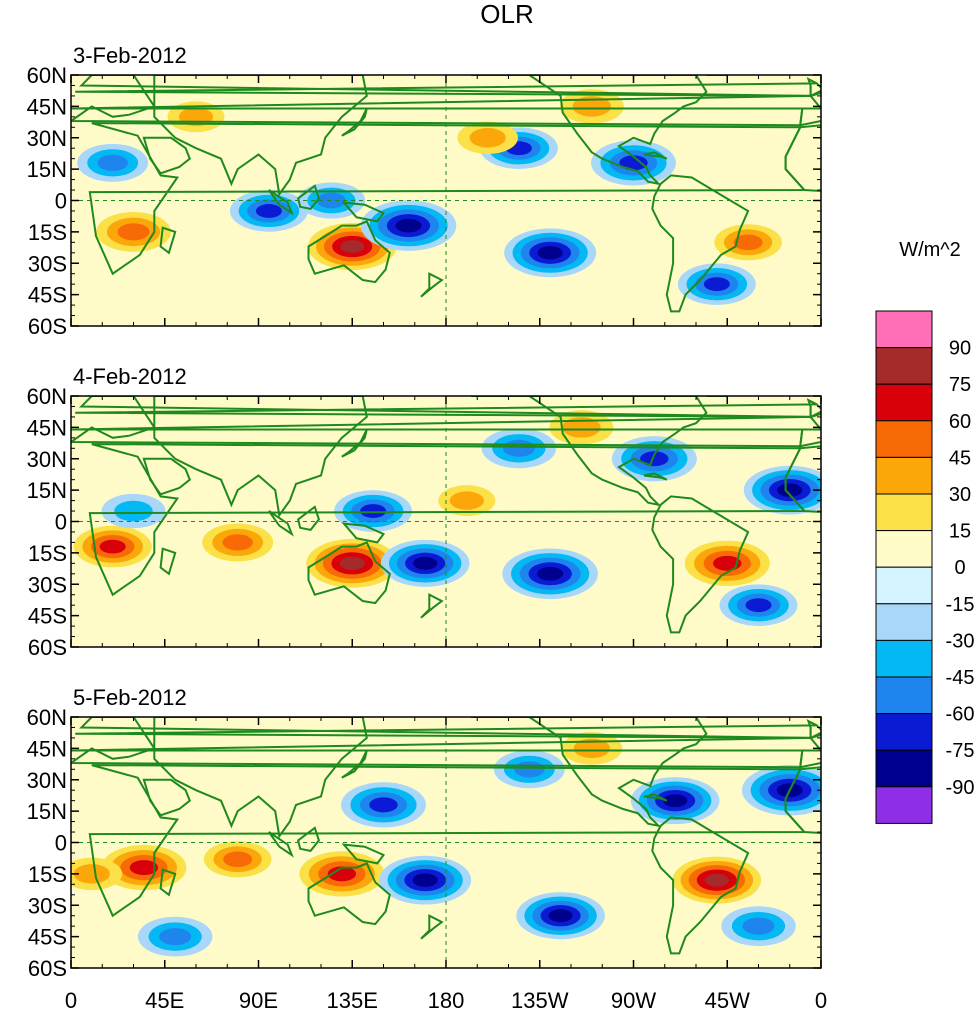 This screenshot has width=980, height=1014. What do you see at coordinates (47, 459) in the screenshot?
I see `y-tick-label: 30N` at bounding box center [47, 459].